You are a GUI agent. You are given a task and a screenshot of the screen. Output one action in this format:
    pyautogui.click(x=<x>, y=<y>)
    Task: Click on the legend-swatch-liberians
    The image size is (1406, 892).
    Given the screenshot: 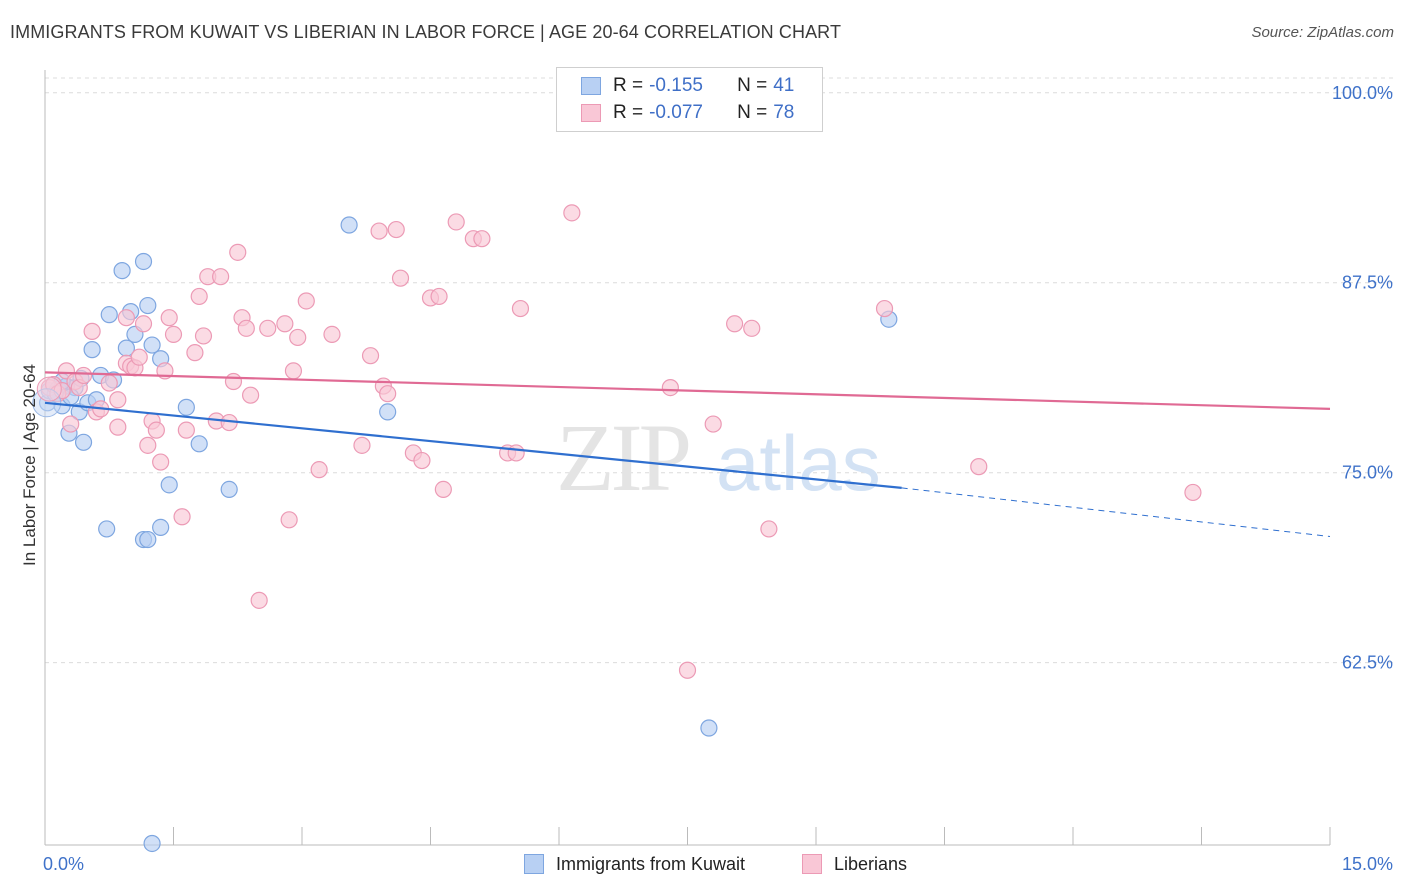 What is the action you would take?
    pyautogui.click(x=591, y=113)
    